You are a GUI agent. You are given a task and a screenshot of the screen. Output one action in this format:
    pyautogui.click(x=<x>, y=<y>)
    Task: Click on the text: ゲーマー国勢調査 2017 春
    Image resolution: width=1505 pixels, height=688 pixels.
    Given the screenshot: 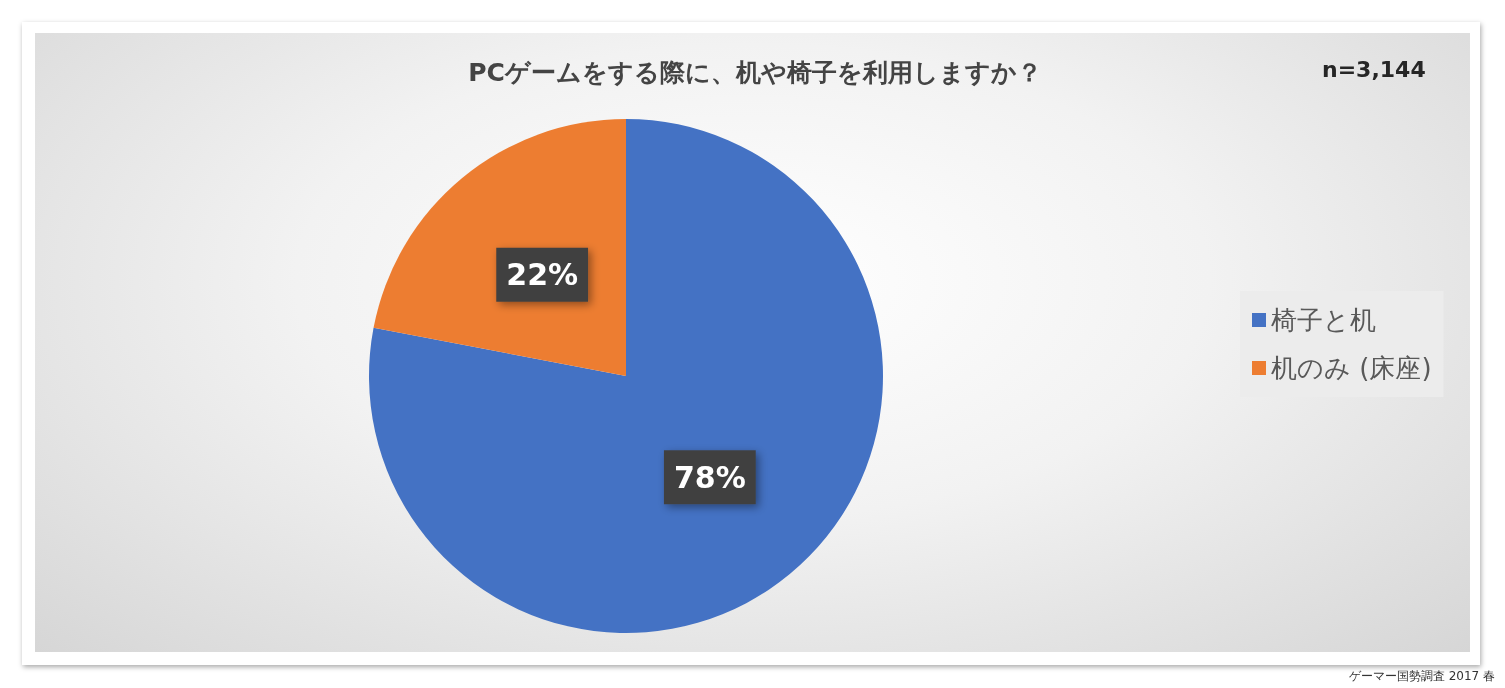 What is the action you would take?
    pyautogui.click(x=1421, y=676)
    